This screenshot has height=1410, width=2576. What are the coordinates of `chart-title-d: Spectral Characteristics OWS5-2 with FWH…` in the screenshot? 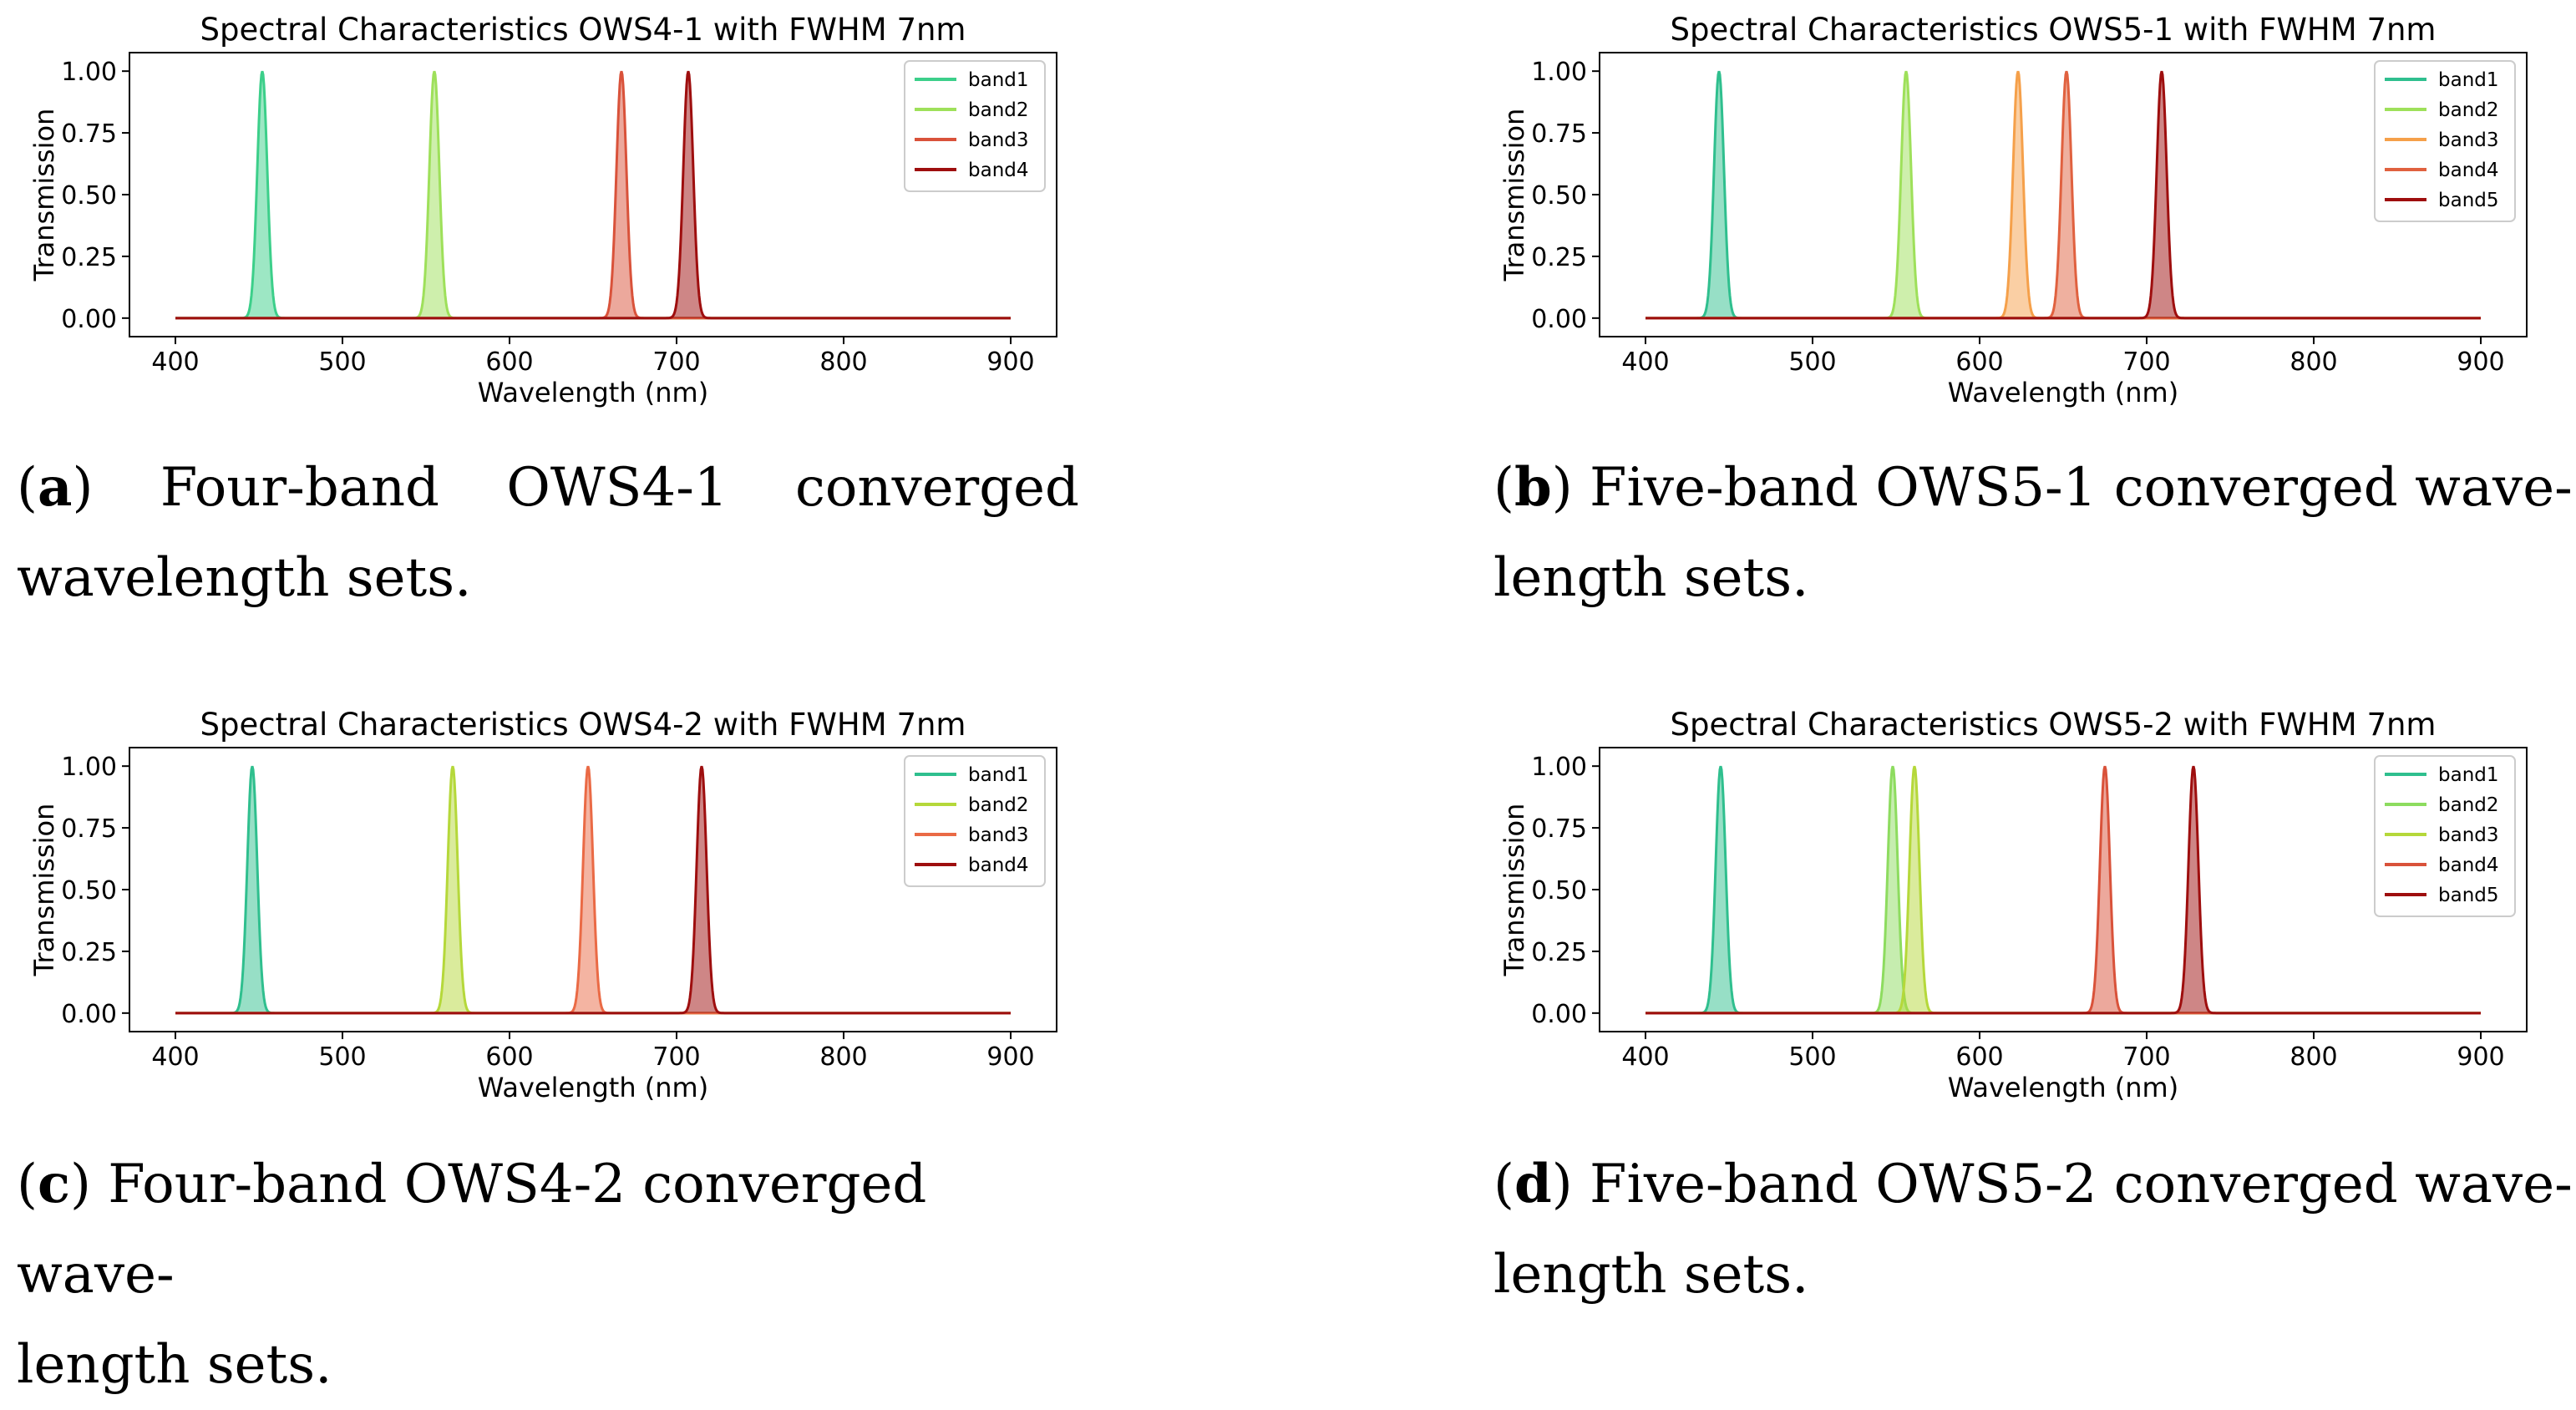 It's located at (2054, 725).